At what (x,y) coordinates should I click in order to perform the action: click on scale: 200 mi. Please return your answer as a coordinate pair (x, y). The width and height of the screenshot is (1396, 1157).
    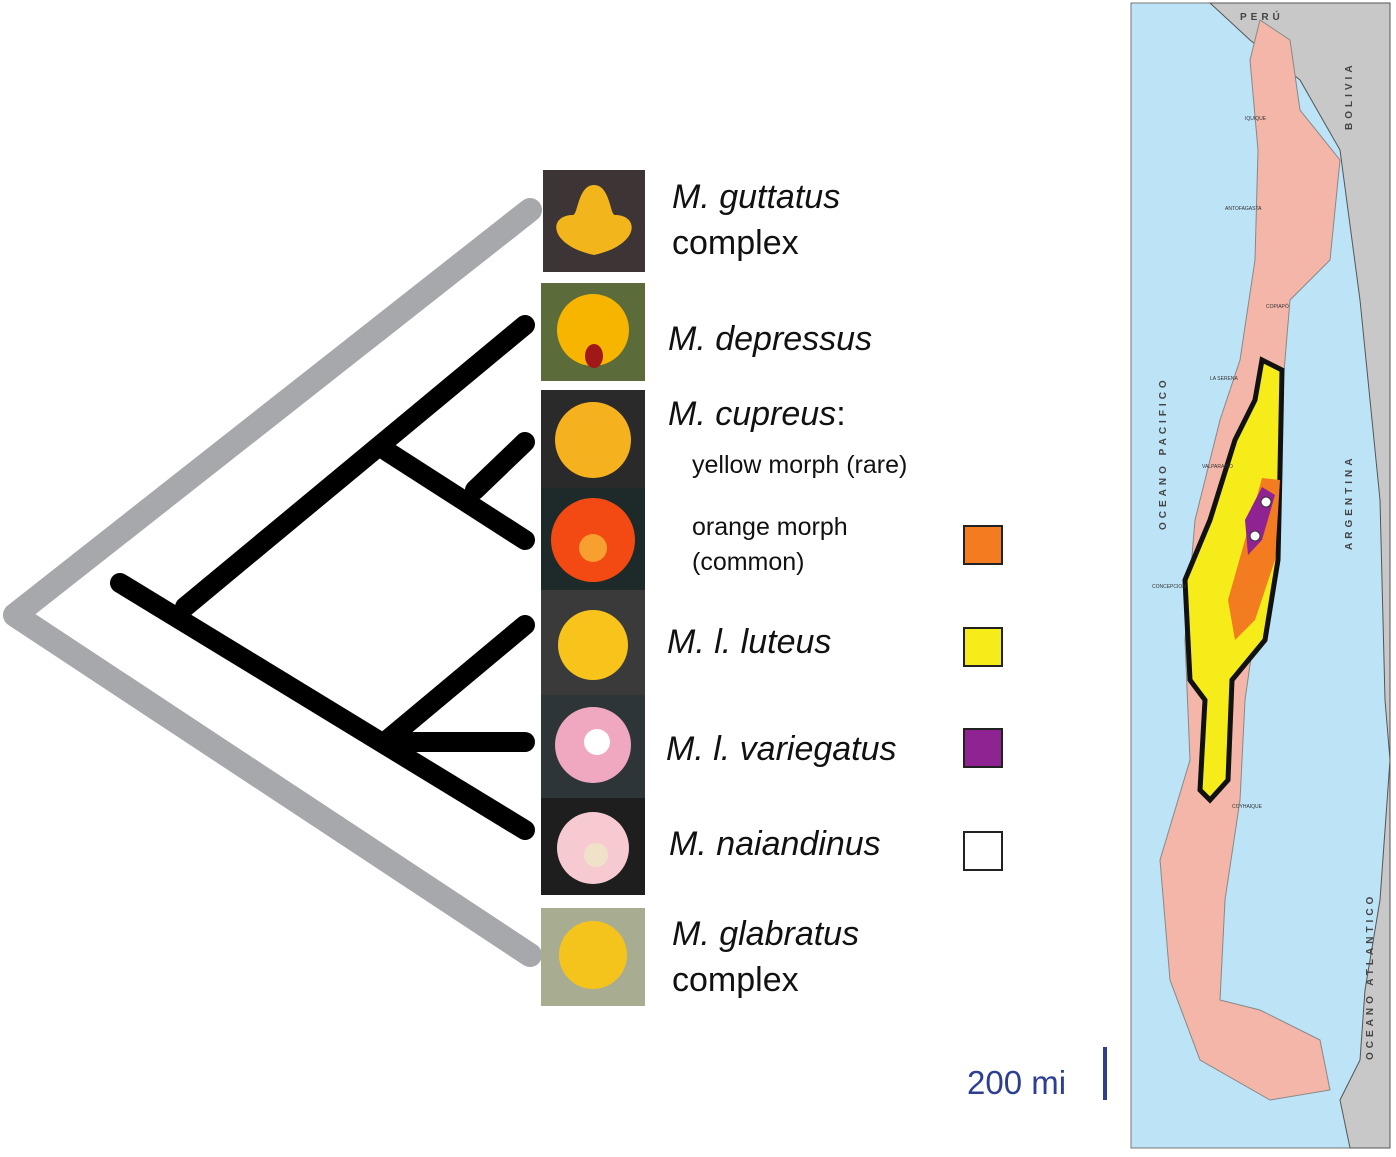
    Looking at the image, I should click on (1037, 1074).